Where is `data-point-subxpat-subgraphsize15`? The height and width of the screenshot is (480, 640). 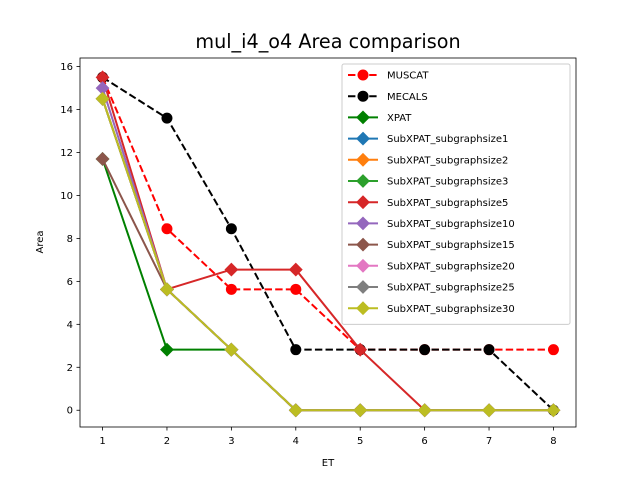
data-point-subxpat-subgraphsize15 is located at coordinates (102, 159).